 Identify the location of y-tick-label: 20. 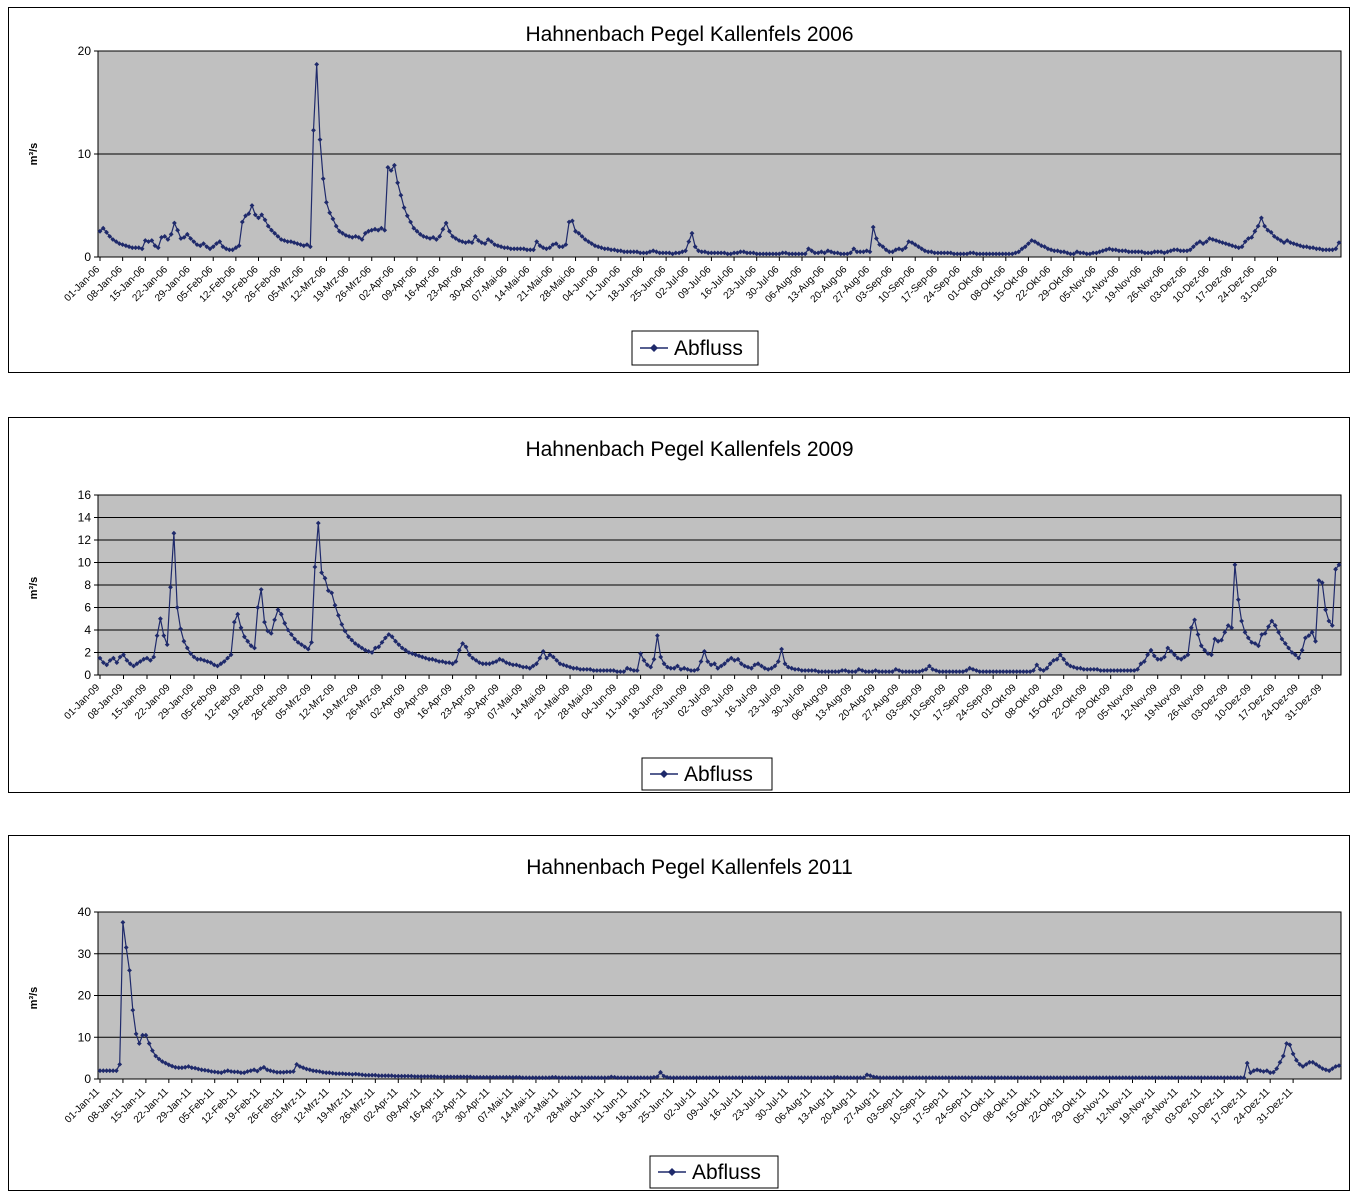
(85, 996).